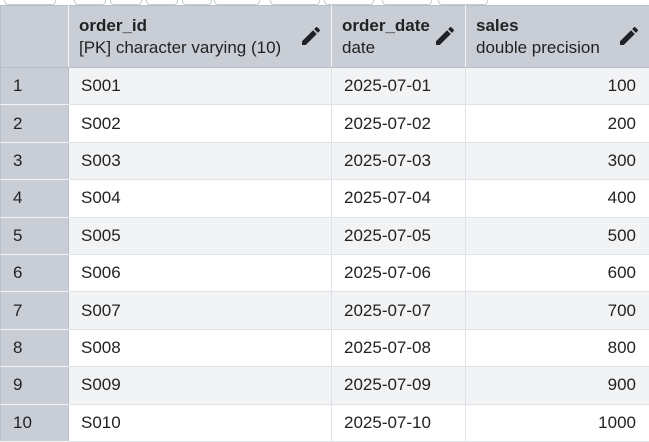  What do you see at coordinates (557, 235) in the screenshot?
I see `cell-sales: 500` at bounding box center [557, 235].